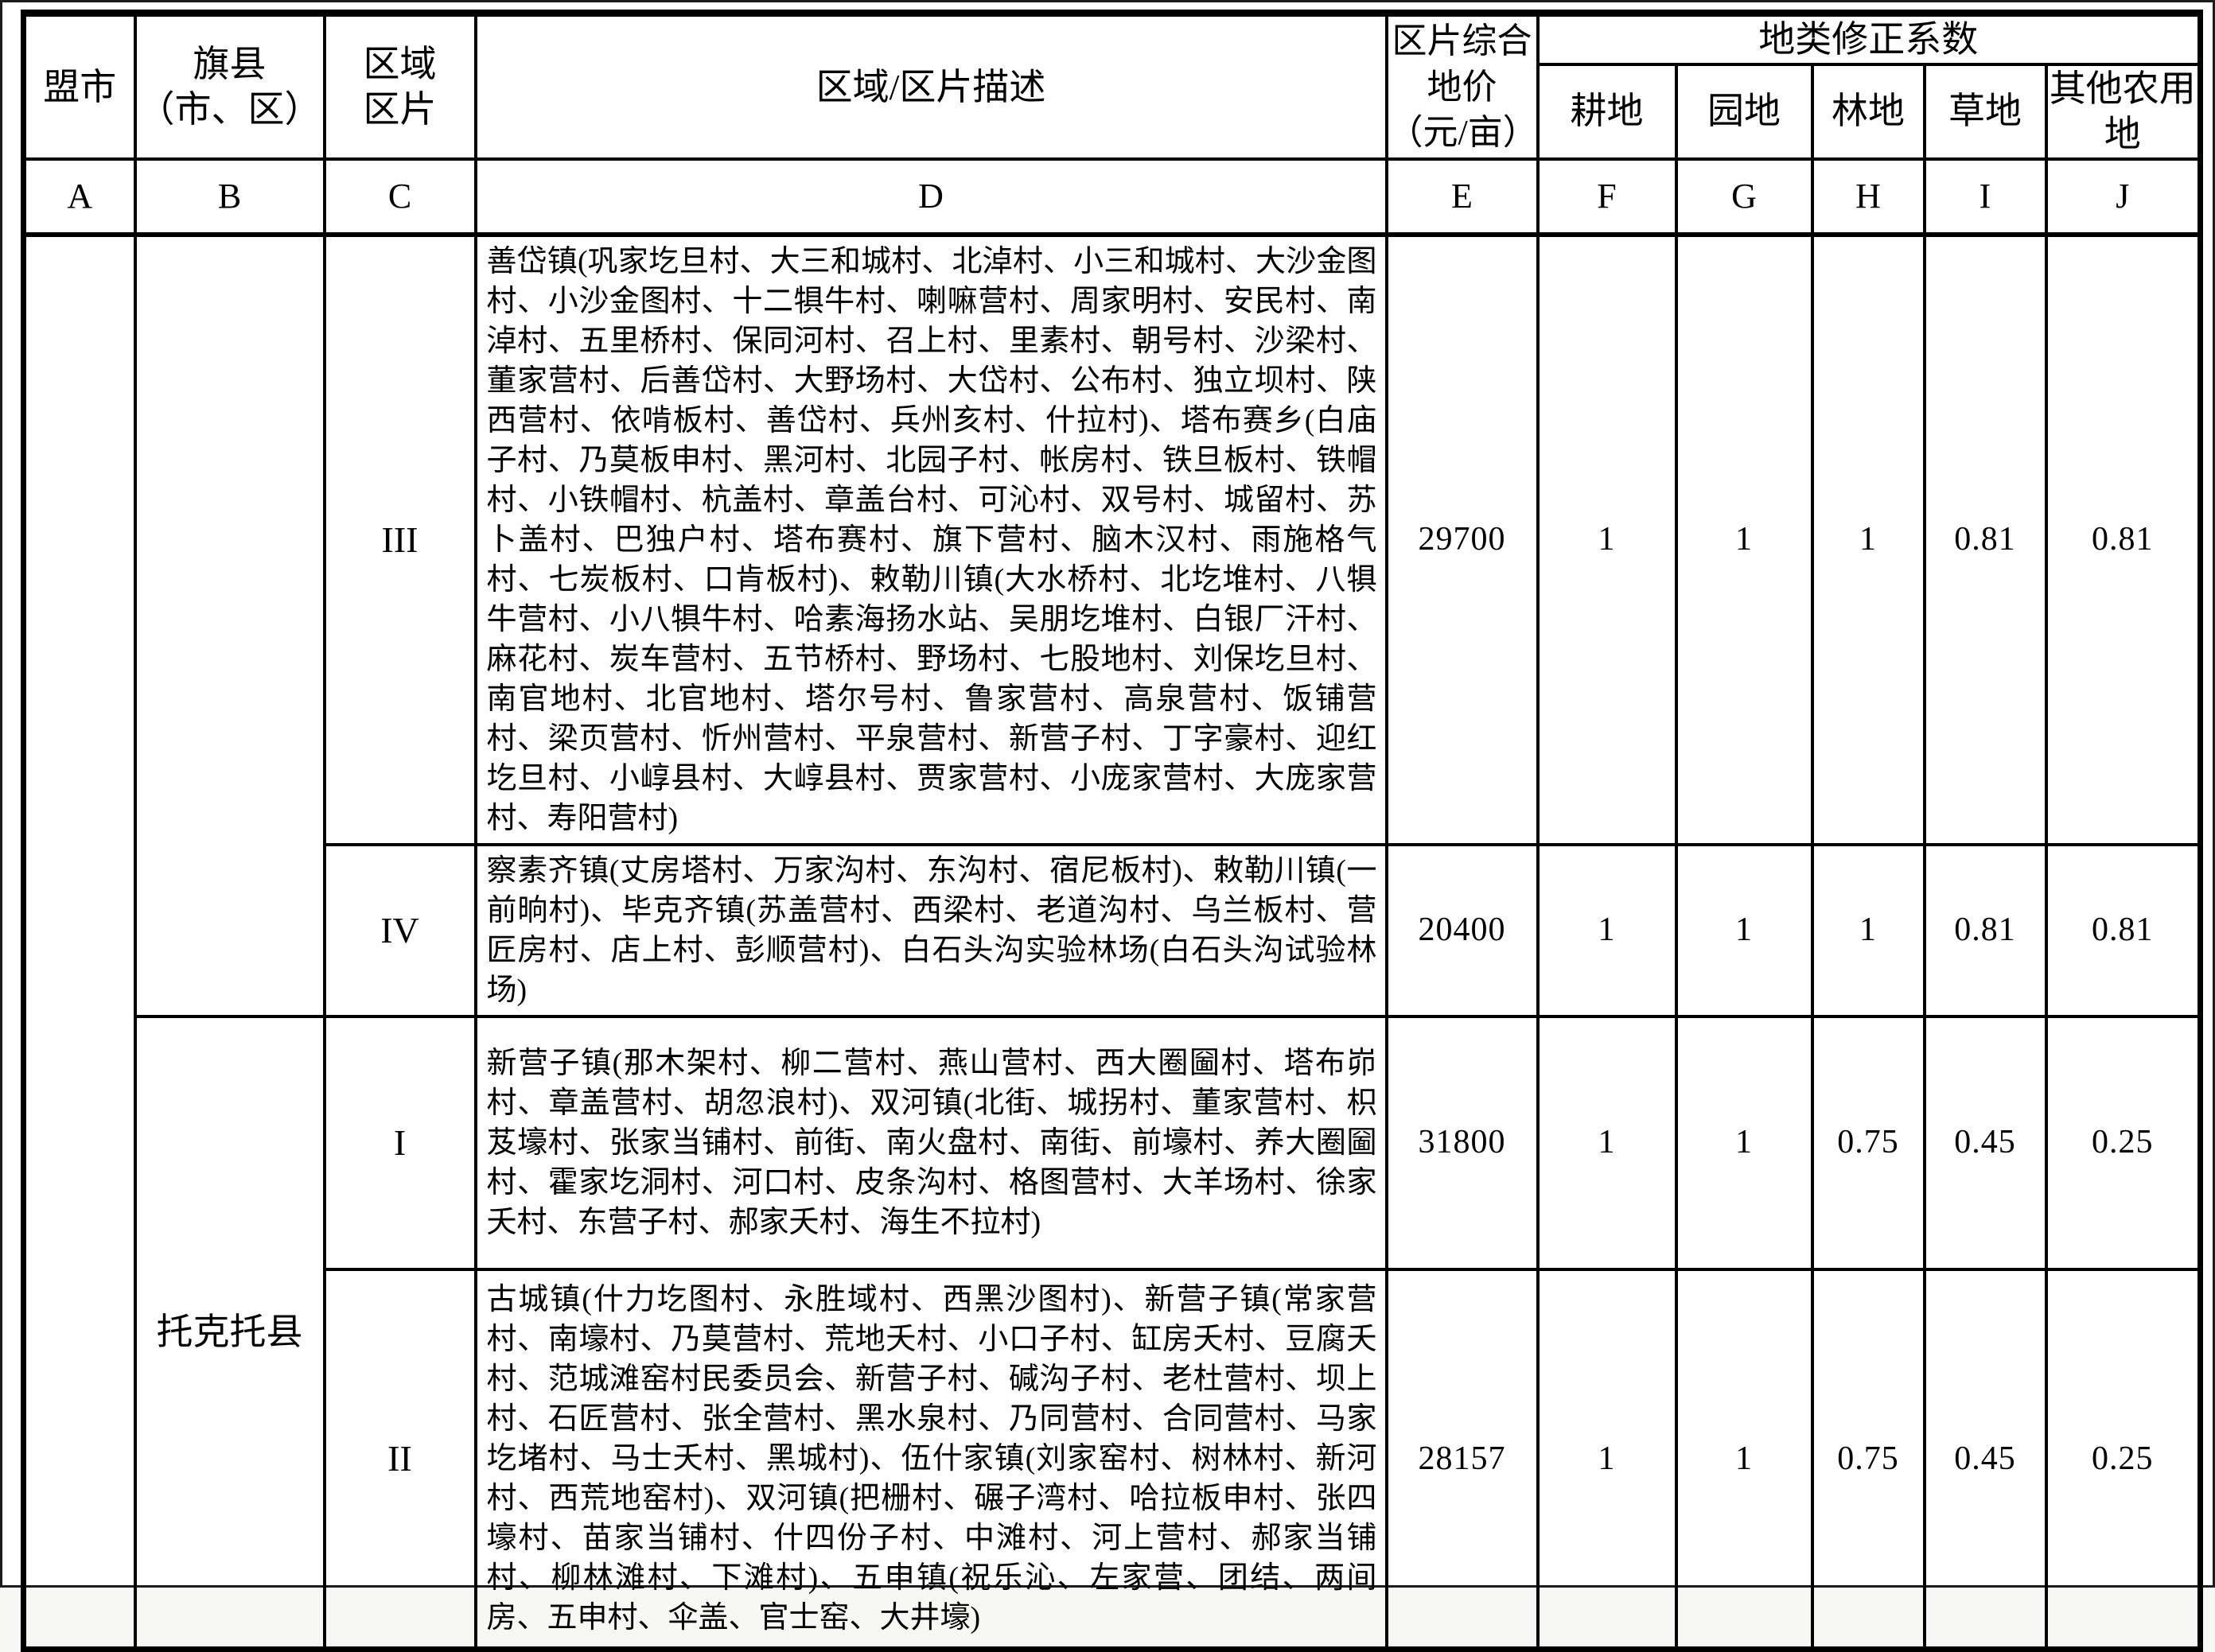  Describe the element at coordinates (1462, 86) in the screenshot. I see `header-cell-price: 区片综合 地价 （元/亩）` at that location.